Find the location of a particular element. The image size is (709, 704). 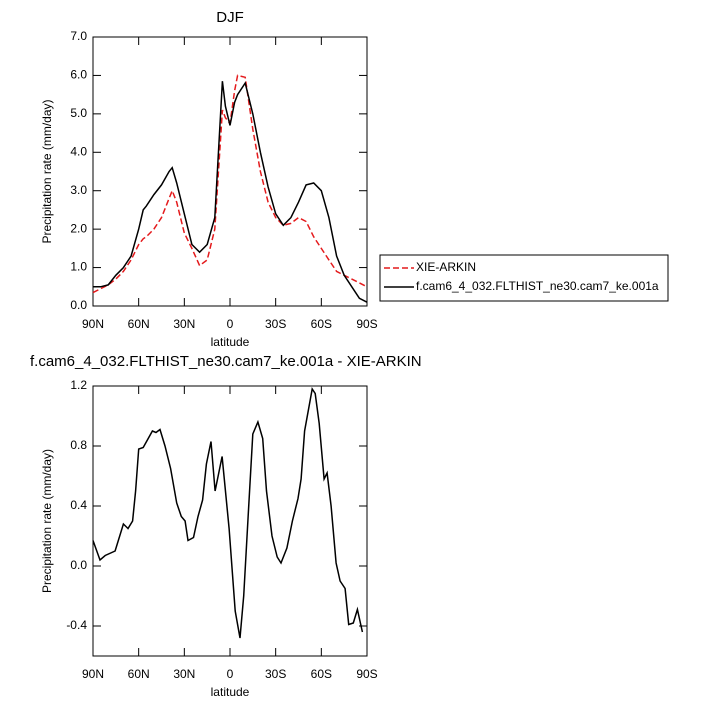

y-tick-label: 5.0 is located at coordinates (78, 113).